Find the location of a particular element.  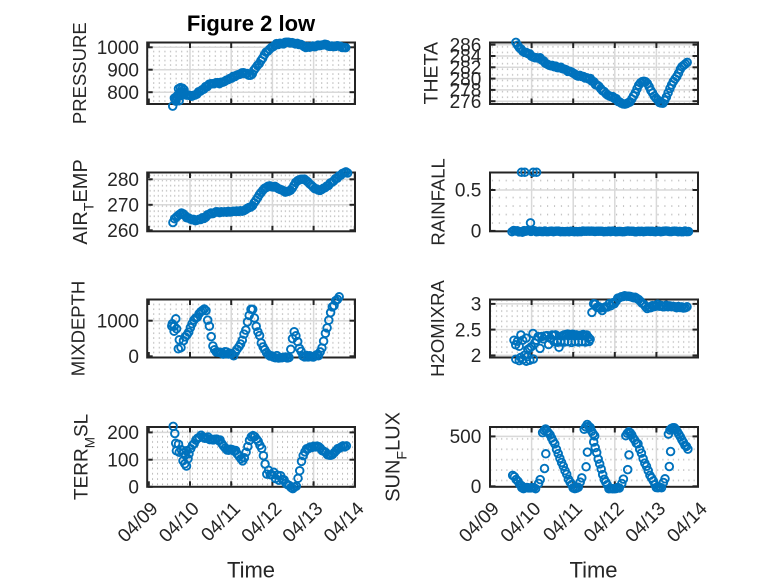

svg-text: 100 is located at coordinates (123, 460).